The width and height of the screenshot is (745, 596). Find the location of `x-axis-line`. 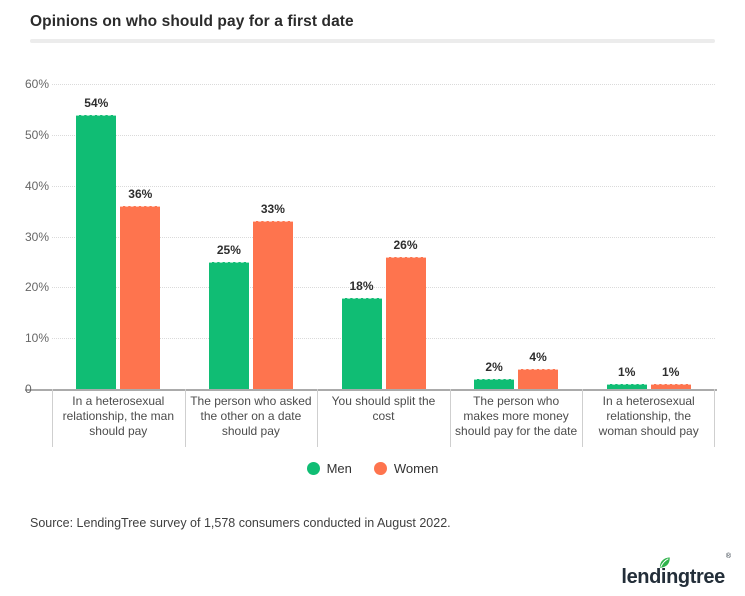

x-axis-line is located at coordinates (371, 390).